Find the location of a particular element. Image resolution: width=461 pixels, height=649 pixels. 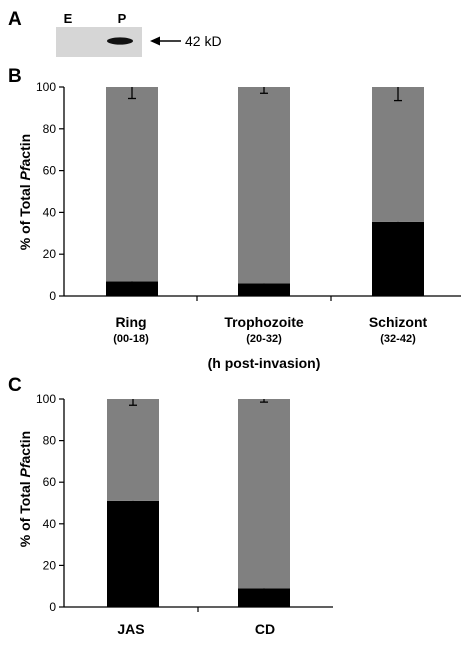

category-range-schizont: (32-42) is located at coordinates (398, 339).